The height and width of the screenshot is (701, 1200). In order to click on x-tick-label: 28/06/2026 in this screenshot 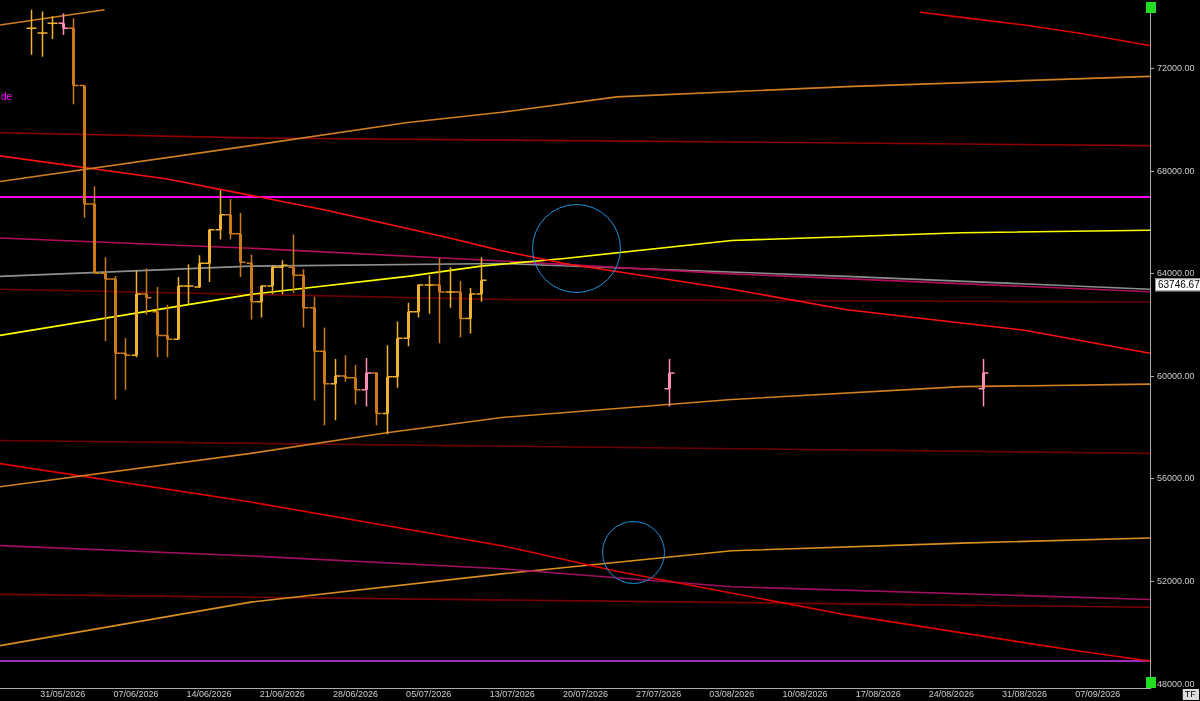, I will do `click(355, 693)`.